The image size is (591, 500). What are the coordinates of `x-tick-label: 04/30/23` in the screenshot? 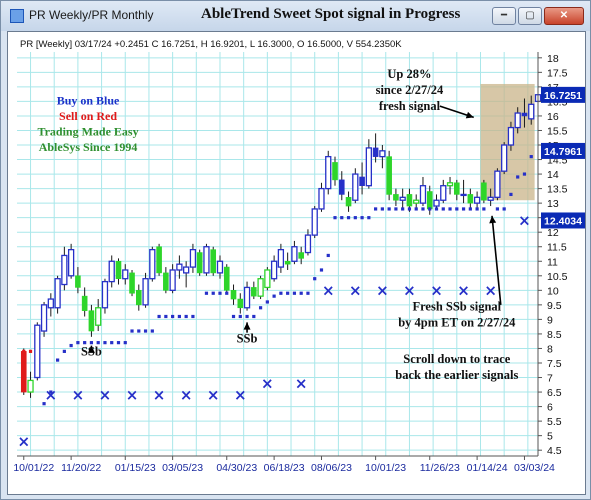 It's located at (236, 468).